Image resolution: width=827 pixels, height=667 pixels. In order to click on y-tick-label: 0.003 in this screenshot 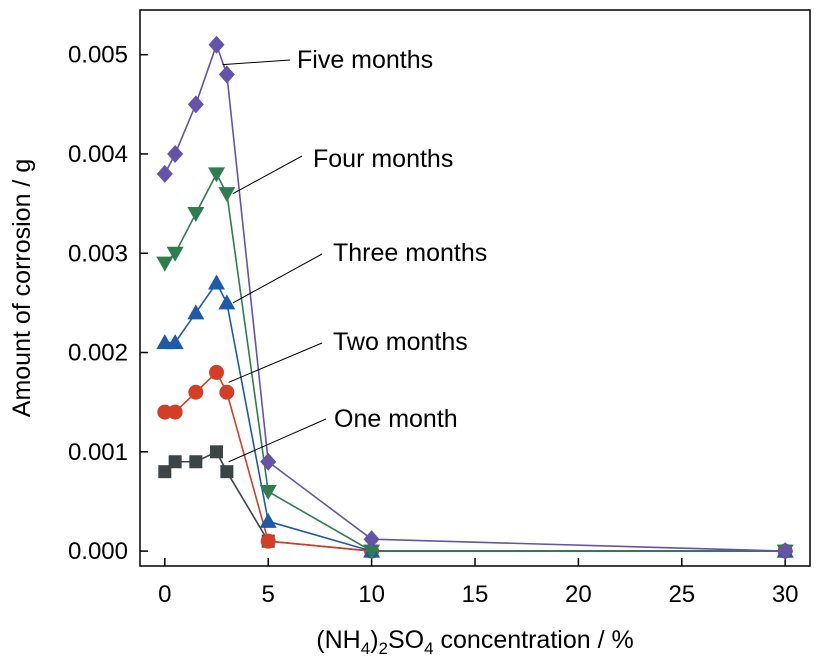, I will do `click(98, 253)`.